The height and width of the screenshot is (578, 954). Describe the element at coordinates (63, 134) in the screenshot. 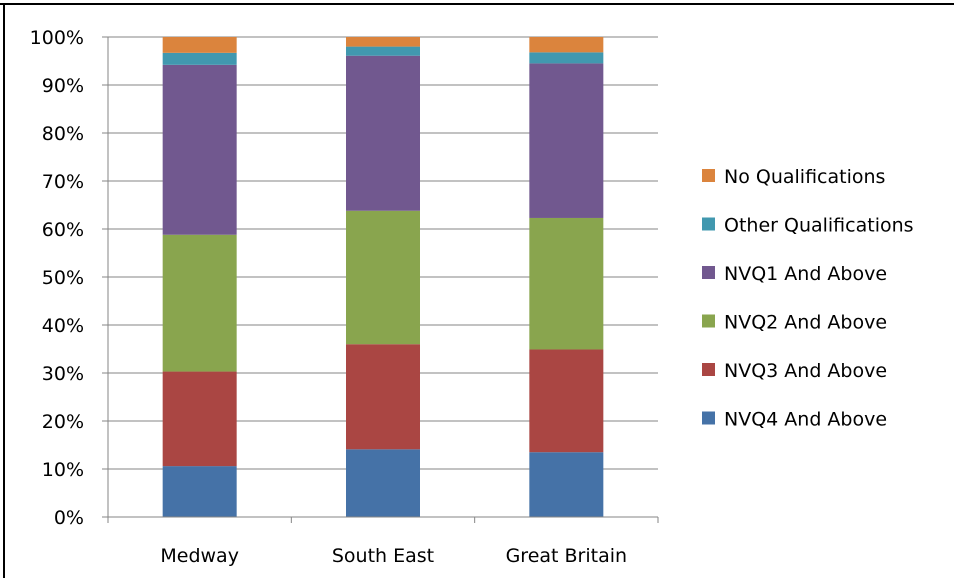

I see `y-tick-label: 80%` at that location.